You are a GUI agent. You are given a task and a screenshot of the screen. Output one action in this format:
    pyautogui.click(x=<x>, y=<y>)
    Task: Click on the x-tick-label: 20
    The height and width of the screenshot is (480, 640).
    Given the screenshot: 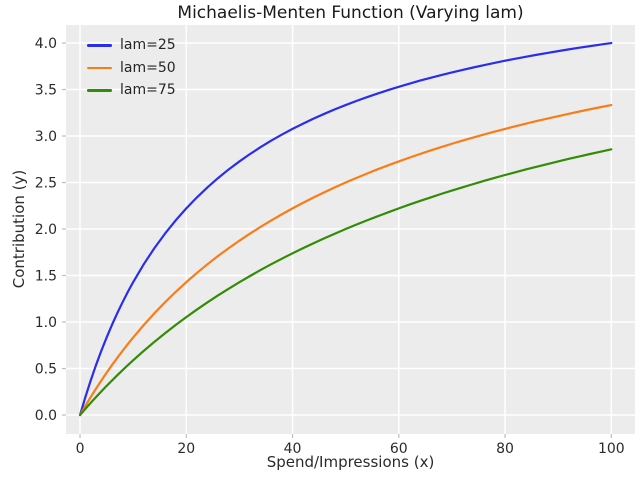 What is the action you would take?
    pyautogui.click(x=186, y=449)
    